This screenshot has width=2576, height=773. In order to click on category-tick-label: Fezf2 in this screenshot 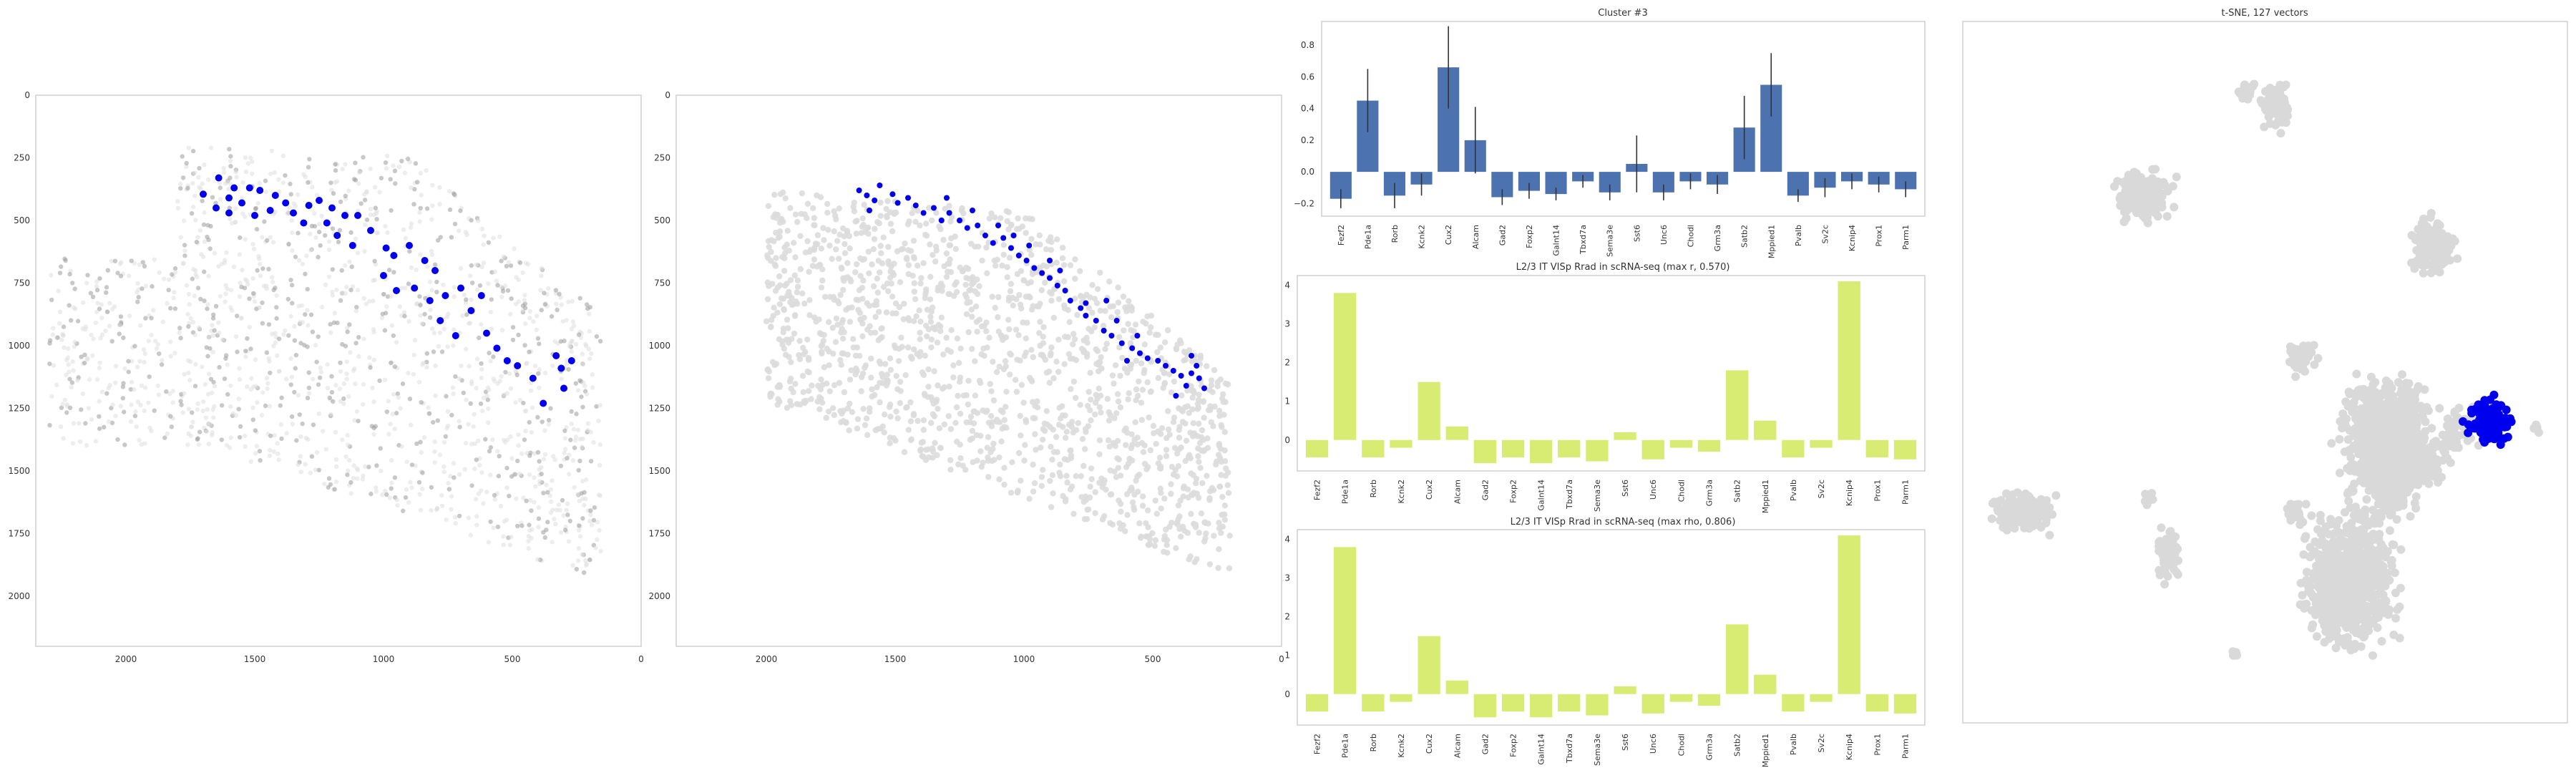, I will do `click(1341, 235)`.